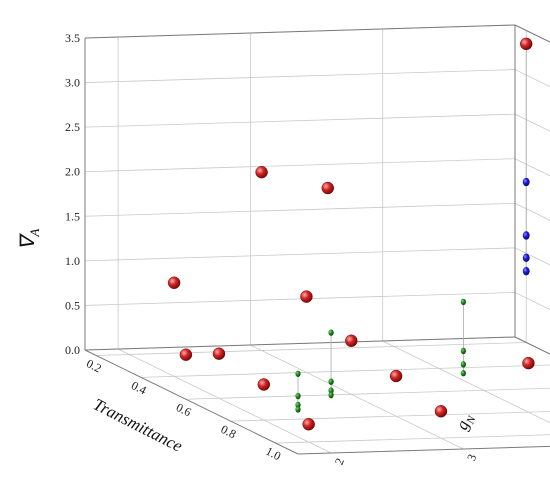 Image resolution: width=550 pixels, height=484 pixels. I want to click on z-tick-label: 2.5, so click(72, 127).